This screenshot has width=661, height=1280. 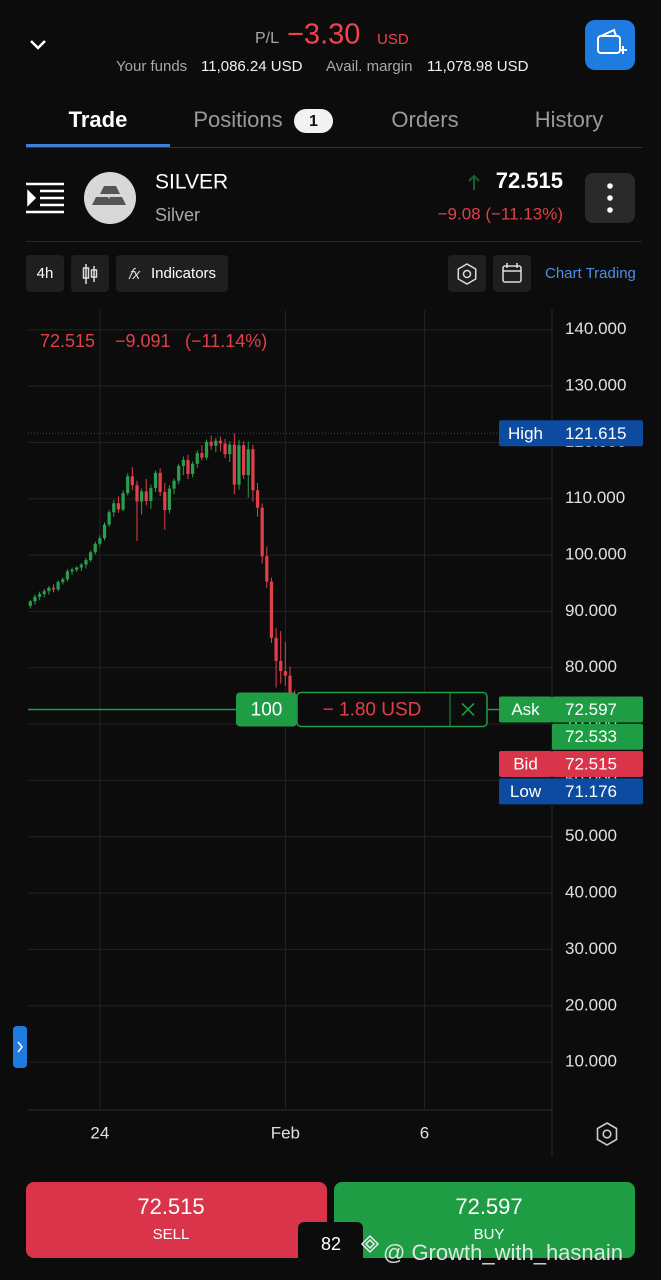 What do you see at coordinates (591, 764) in the screenshot?
I see `marker-value: 72.515` at bounding box center [591, 764].